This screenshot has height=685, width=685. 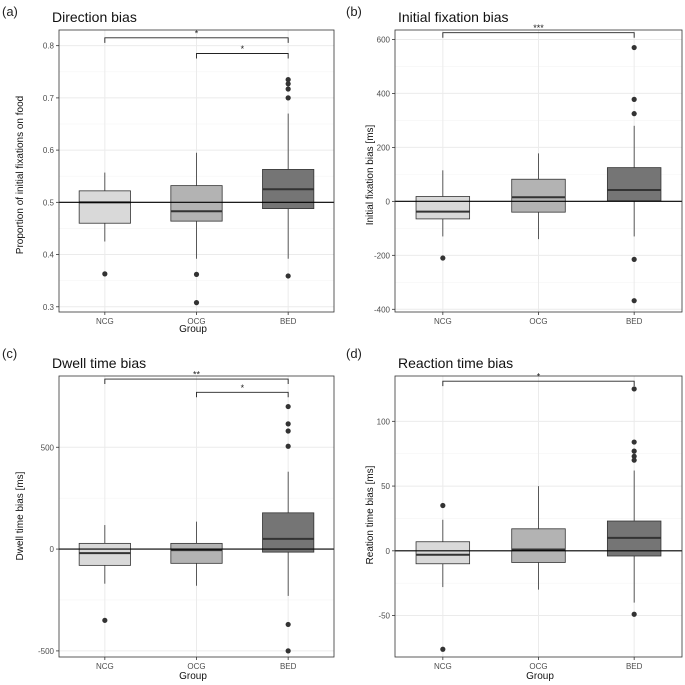 What do you see at coordinates (99, 363) in the screenshot?
I see `panel-c-title: Dwell time bias` at bounding box center [99, 363].